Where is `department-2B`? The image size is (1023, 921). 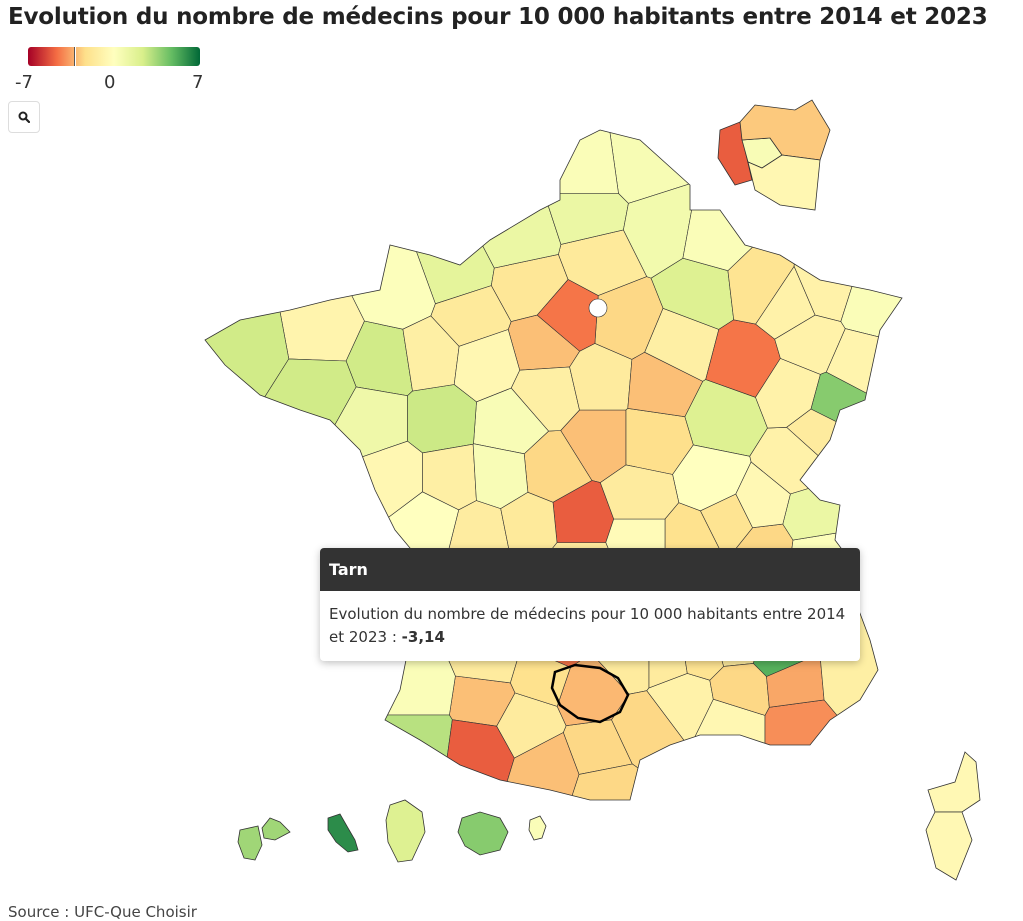
department-2B is located at coordinates (954, 782).